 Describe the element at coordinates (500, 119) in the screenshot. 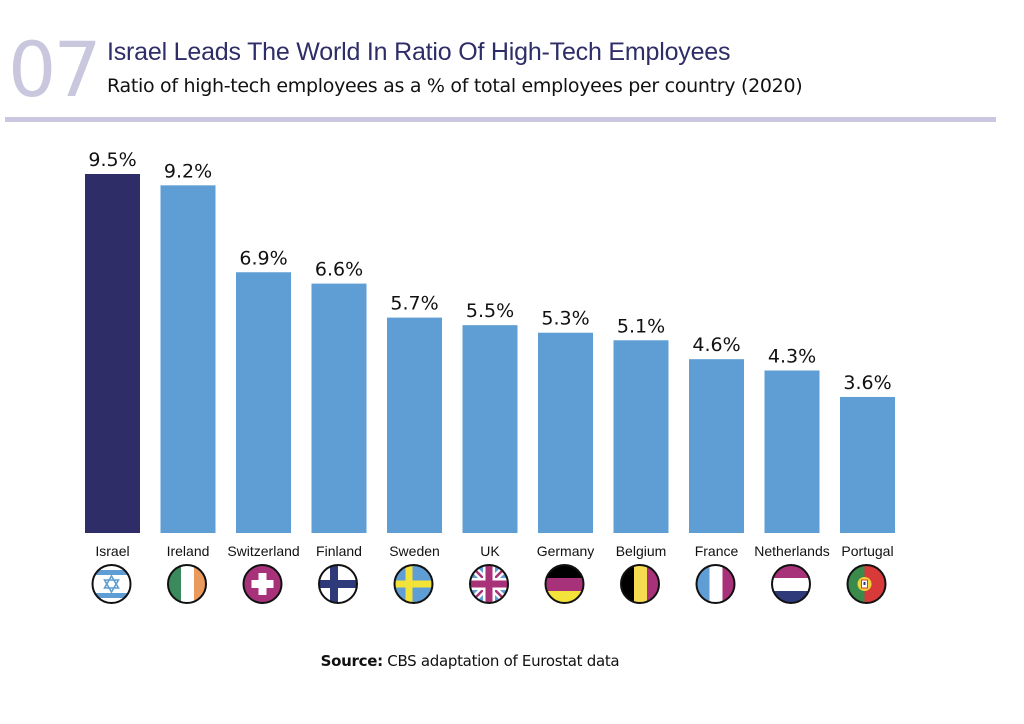

I see `header-divider` at that location.